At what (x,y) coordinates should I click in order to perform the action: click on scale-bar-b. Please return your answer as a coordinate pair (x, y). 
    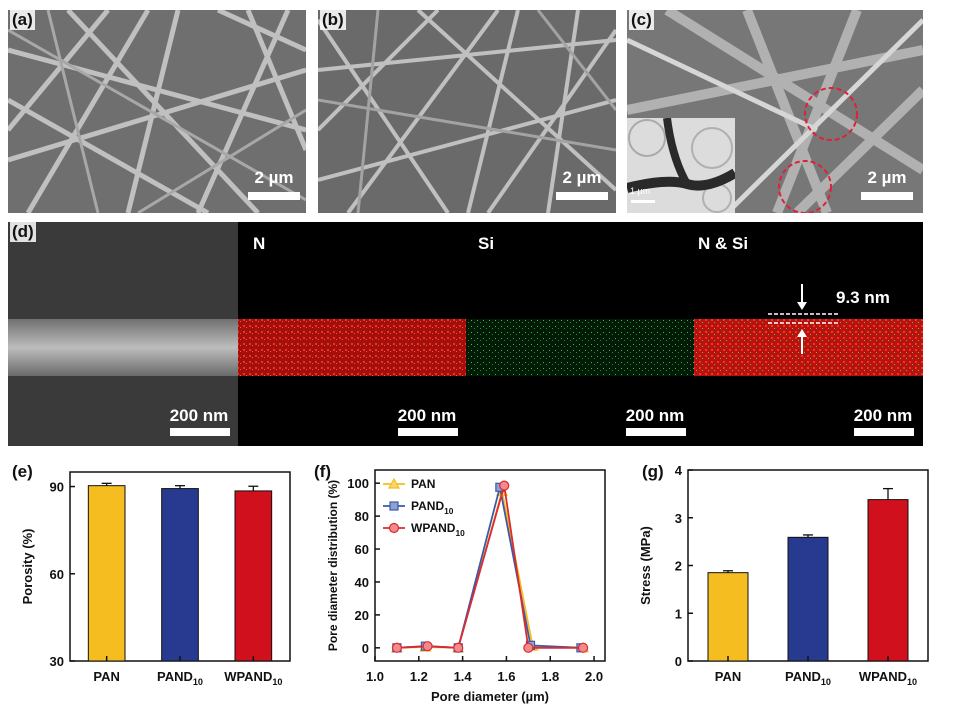
    Looking at the image, I should click on (582, 196).